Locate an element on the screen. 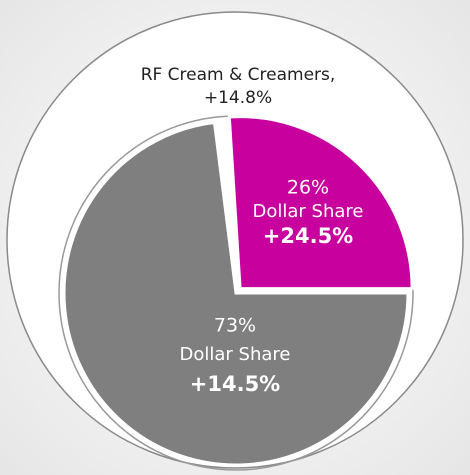 The width and height of the screenshot is (470, 475). slice-percent: 73% is located at coordinates (235, 326).